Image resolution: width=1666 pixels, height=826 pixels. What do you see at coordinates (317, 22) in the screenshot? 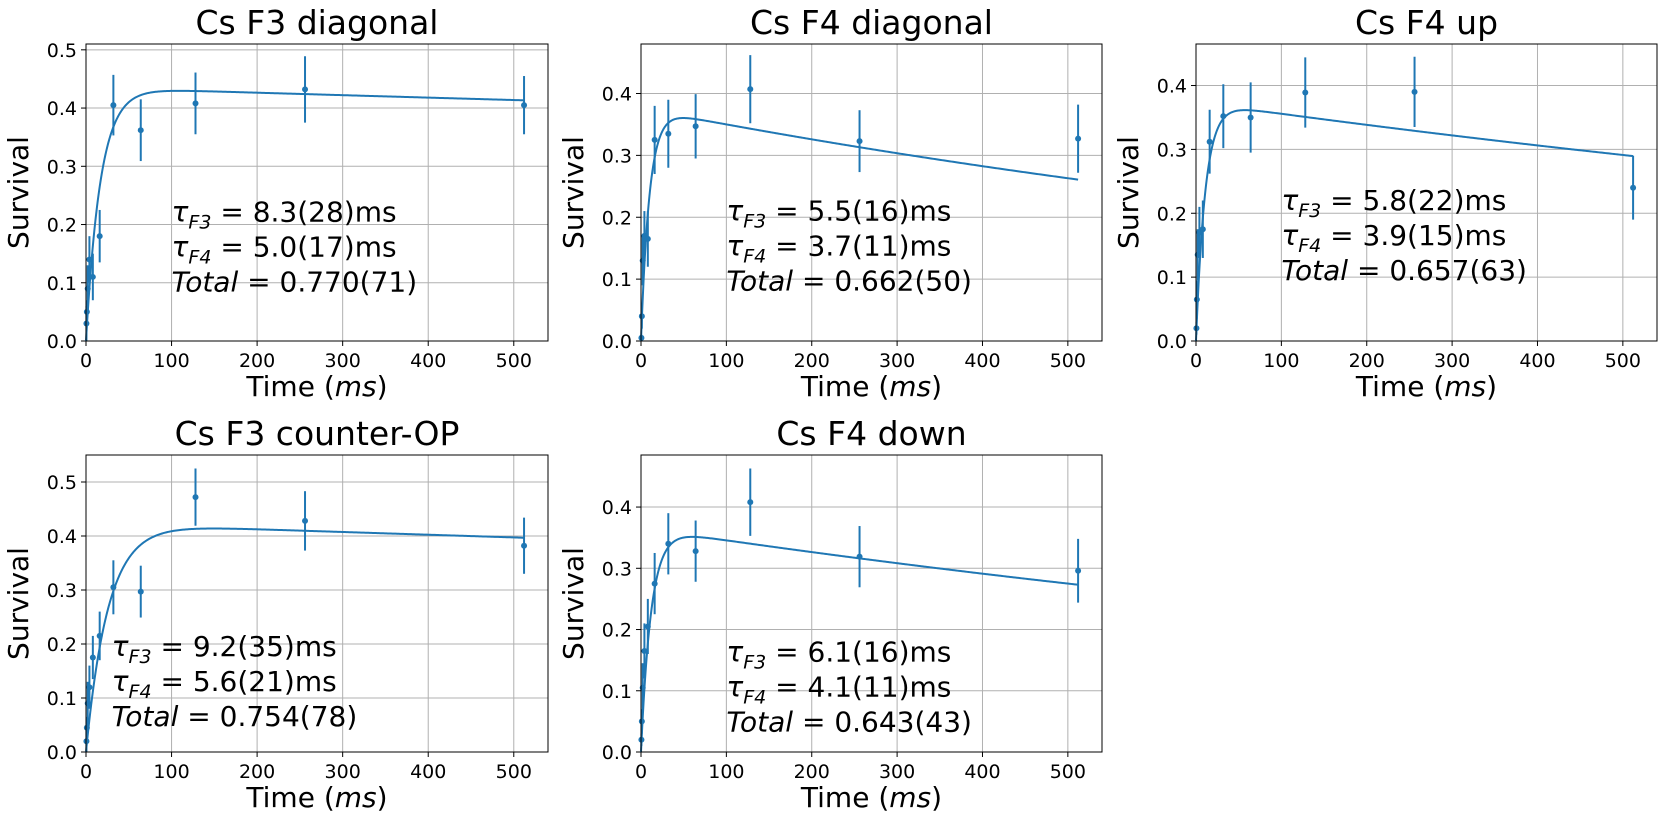
I see `chart-title: Cs F3 diagonal` at bounding box center [317, 22].